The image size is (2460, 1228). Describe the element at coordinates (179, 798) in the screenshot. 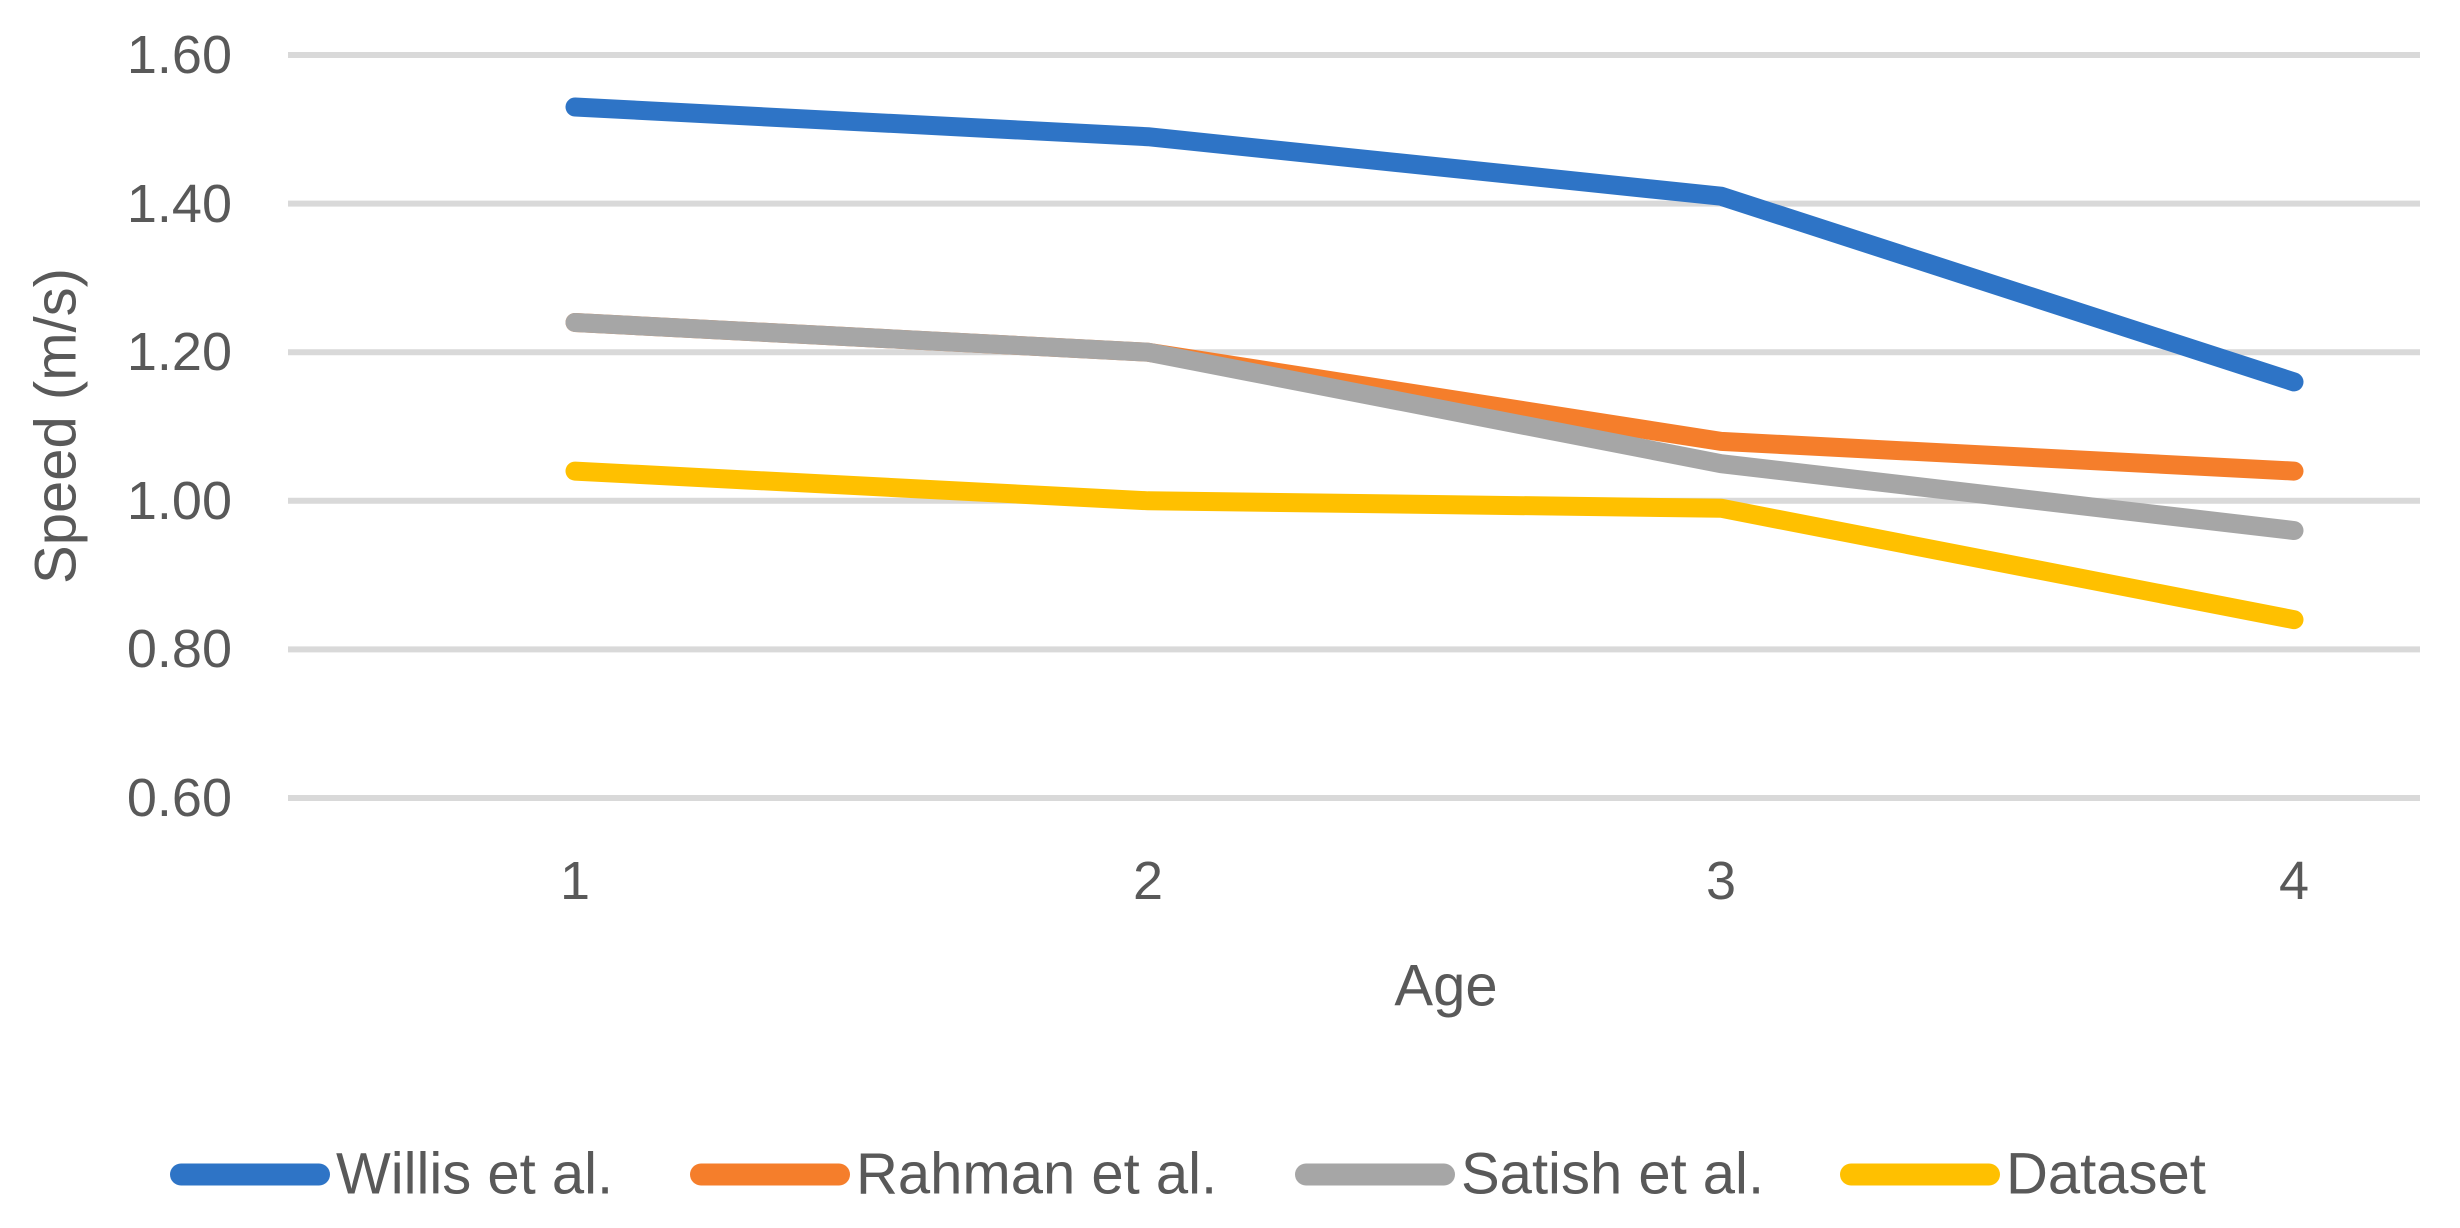

I see `y-axis-tick-label: 0.60` at that location.